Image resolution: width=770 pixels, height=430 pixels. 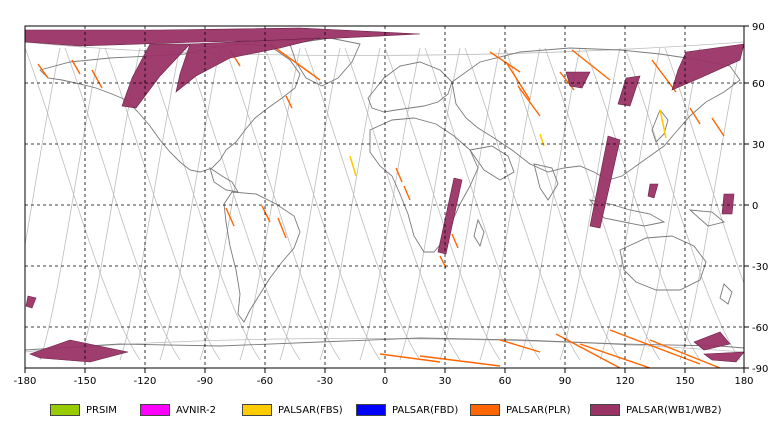 What do you see at coordinates (755, 206) in the screenshot?
I see `lat-tick-label: 0` at bounding box center [755, 206].